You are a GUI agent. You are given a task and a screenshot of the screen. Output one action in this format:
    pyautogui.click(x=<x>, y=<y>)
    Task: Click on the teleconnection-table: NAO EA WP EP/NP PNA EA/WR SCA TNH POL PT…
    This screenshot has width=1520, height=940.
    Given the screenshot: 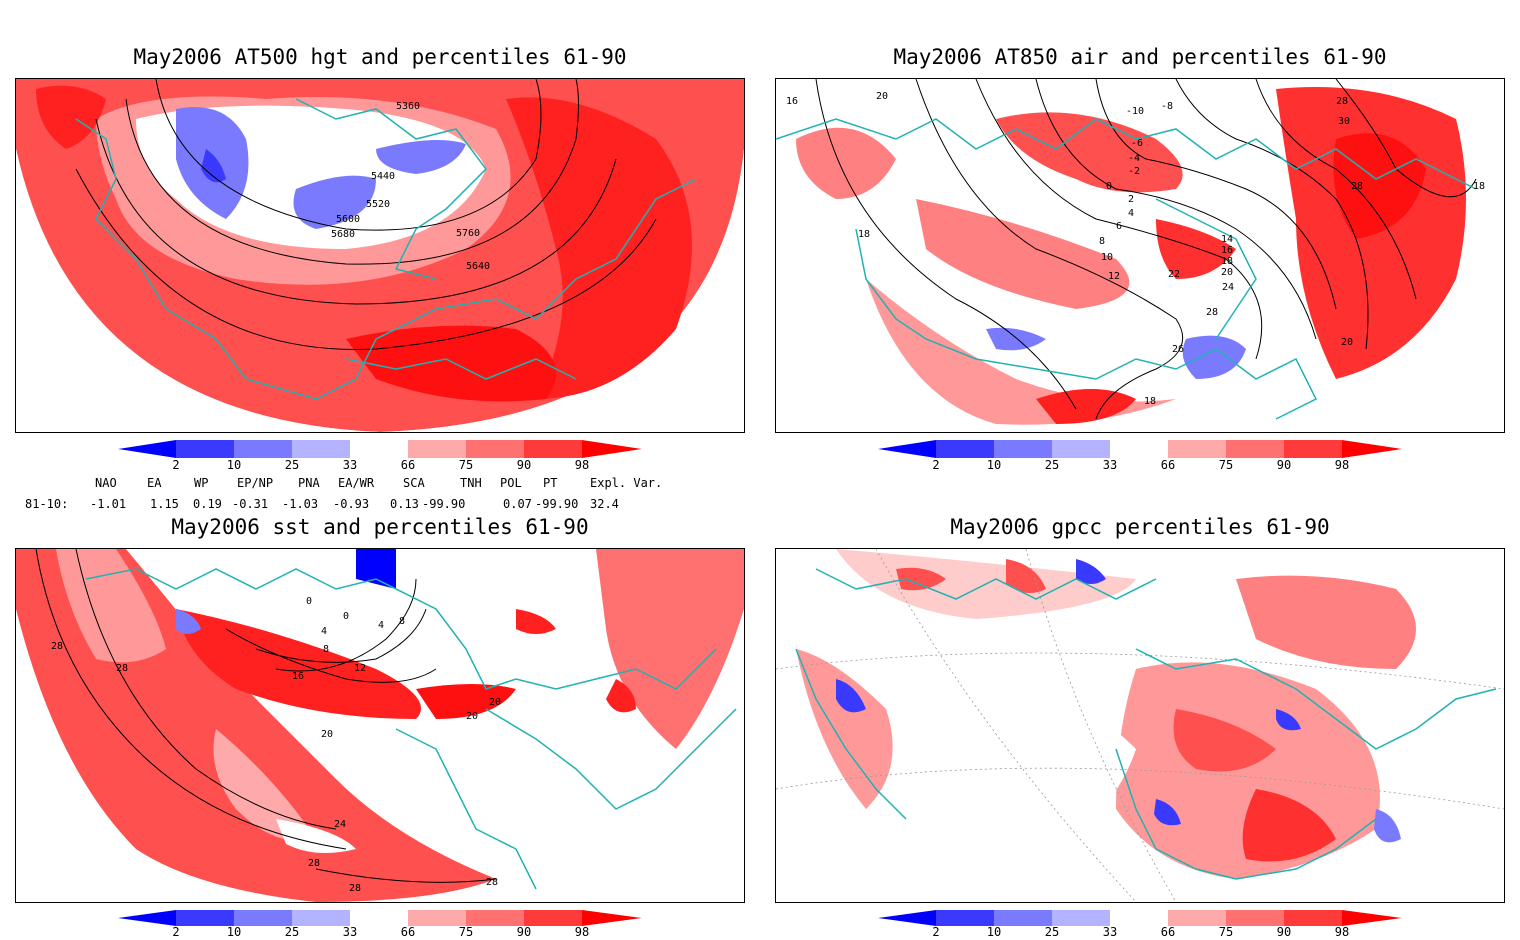 What is the action you would take?
    pyautogui.click(x=370, y=494)
    